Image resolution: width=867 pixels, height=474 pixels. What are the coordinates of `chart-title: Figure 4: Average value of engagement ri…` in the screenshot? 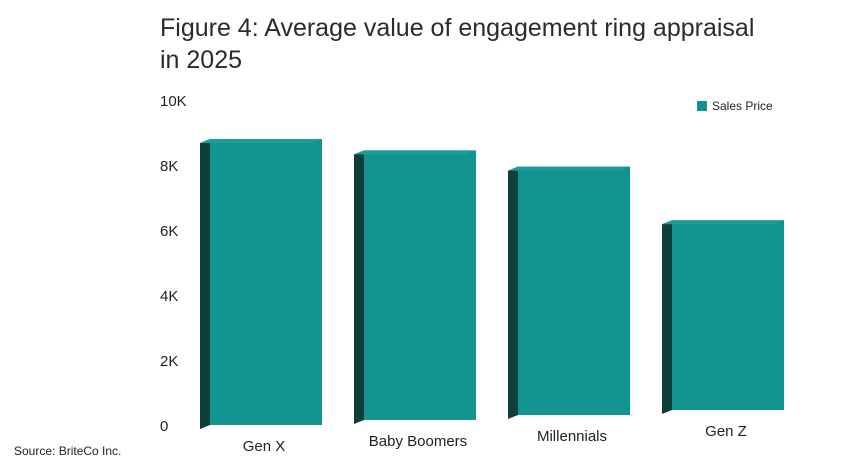 It's located at (457, 44).